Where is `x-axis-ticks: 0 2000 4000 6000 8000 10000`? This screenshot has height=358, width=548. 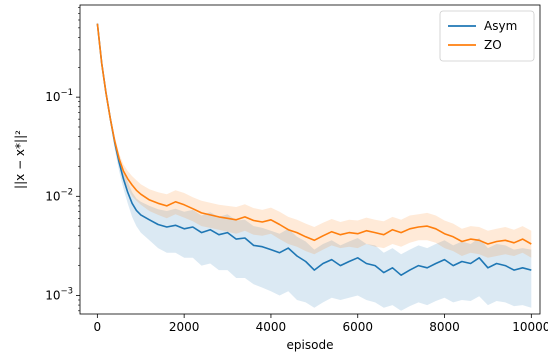 x-axis-ticks: 0 2000 4000 6000 8000 10000 is located at coordinates (321, 324).